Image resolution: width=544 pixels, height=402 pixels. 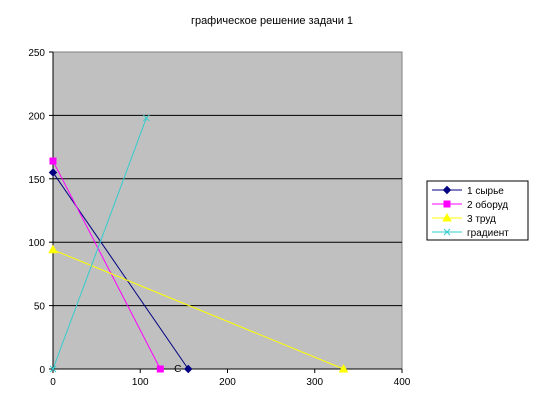 I want to click on legend-item-1: 1 сырье, so click(x=468, y=191).